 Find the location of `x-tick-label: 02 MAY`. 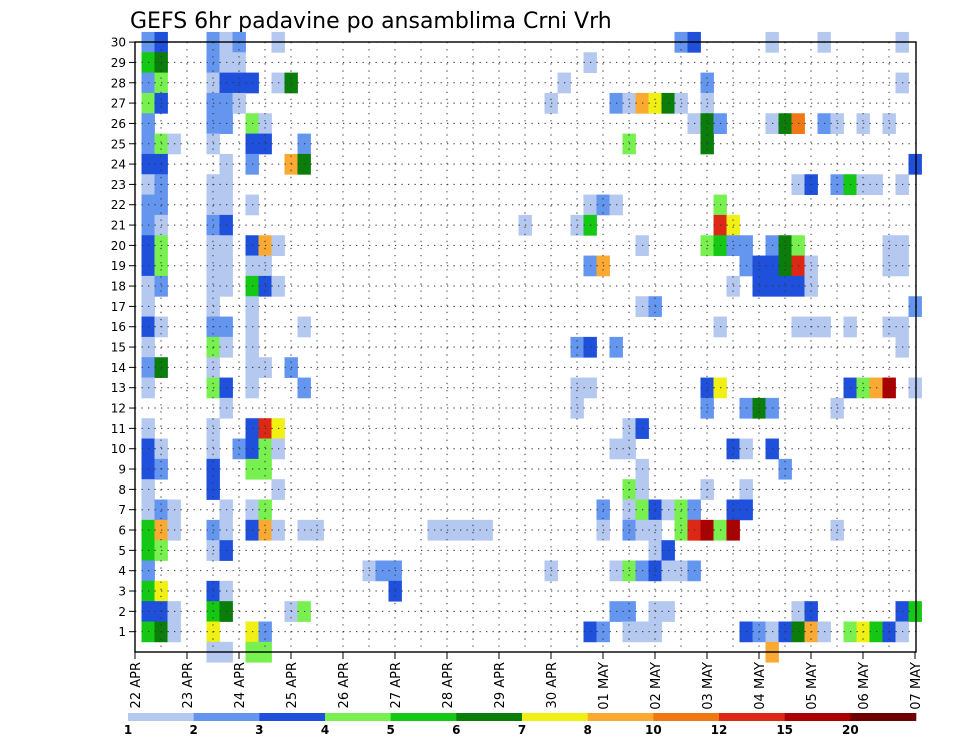

x-tick-label: 02 MAY is located at coordinates (656, 686).